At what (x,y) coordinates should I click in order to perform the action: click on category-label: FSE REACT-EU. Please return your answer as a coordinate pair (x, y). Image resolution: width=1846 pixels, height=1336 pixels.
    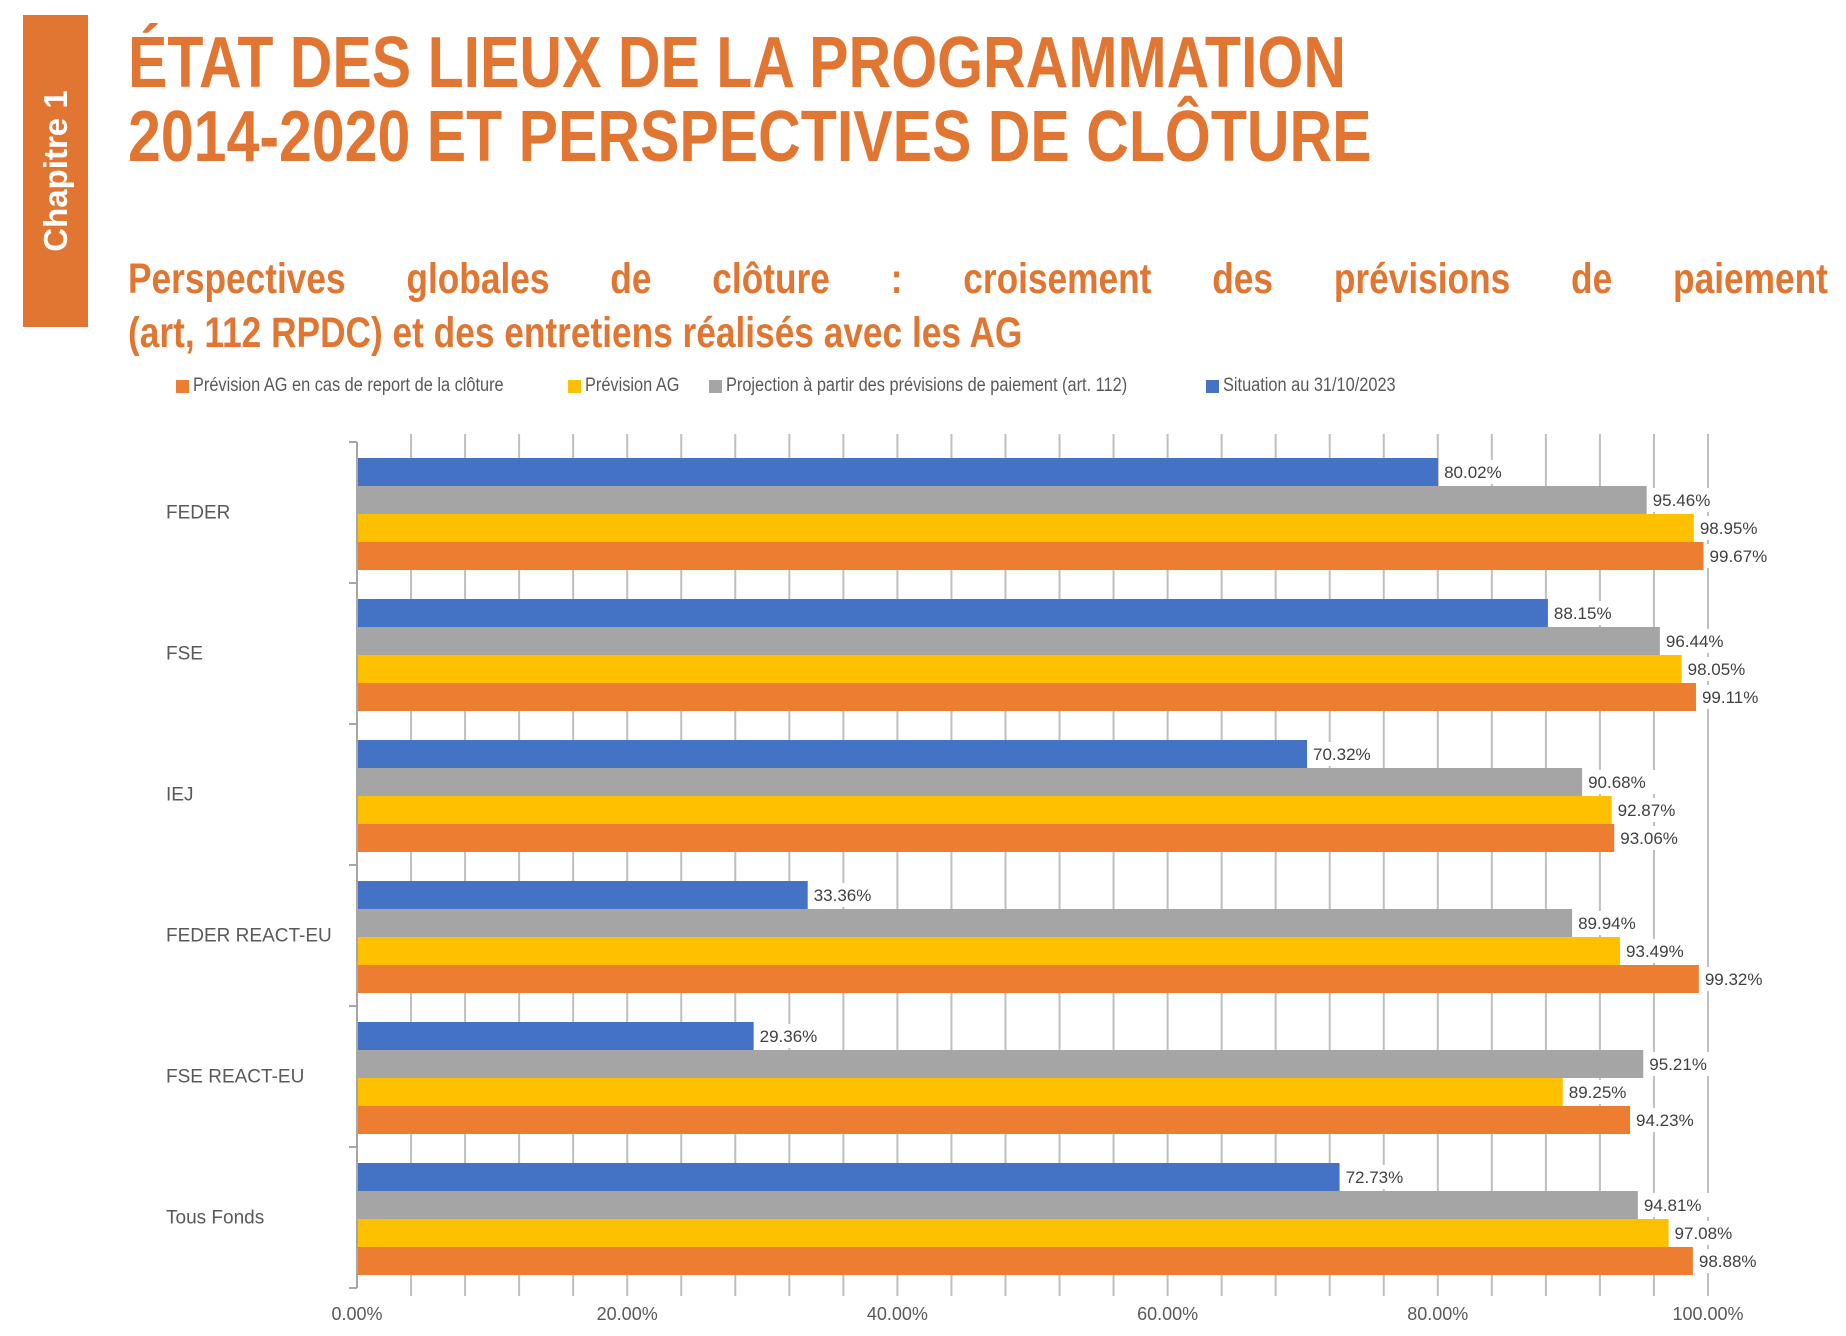
    Looking at the image, I should click on (235, 1077).